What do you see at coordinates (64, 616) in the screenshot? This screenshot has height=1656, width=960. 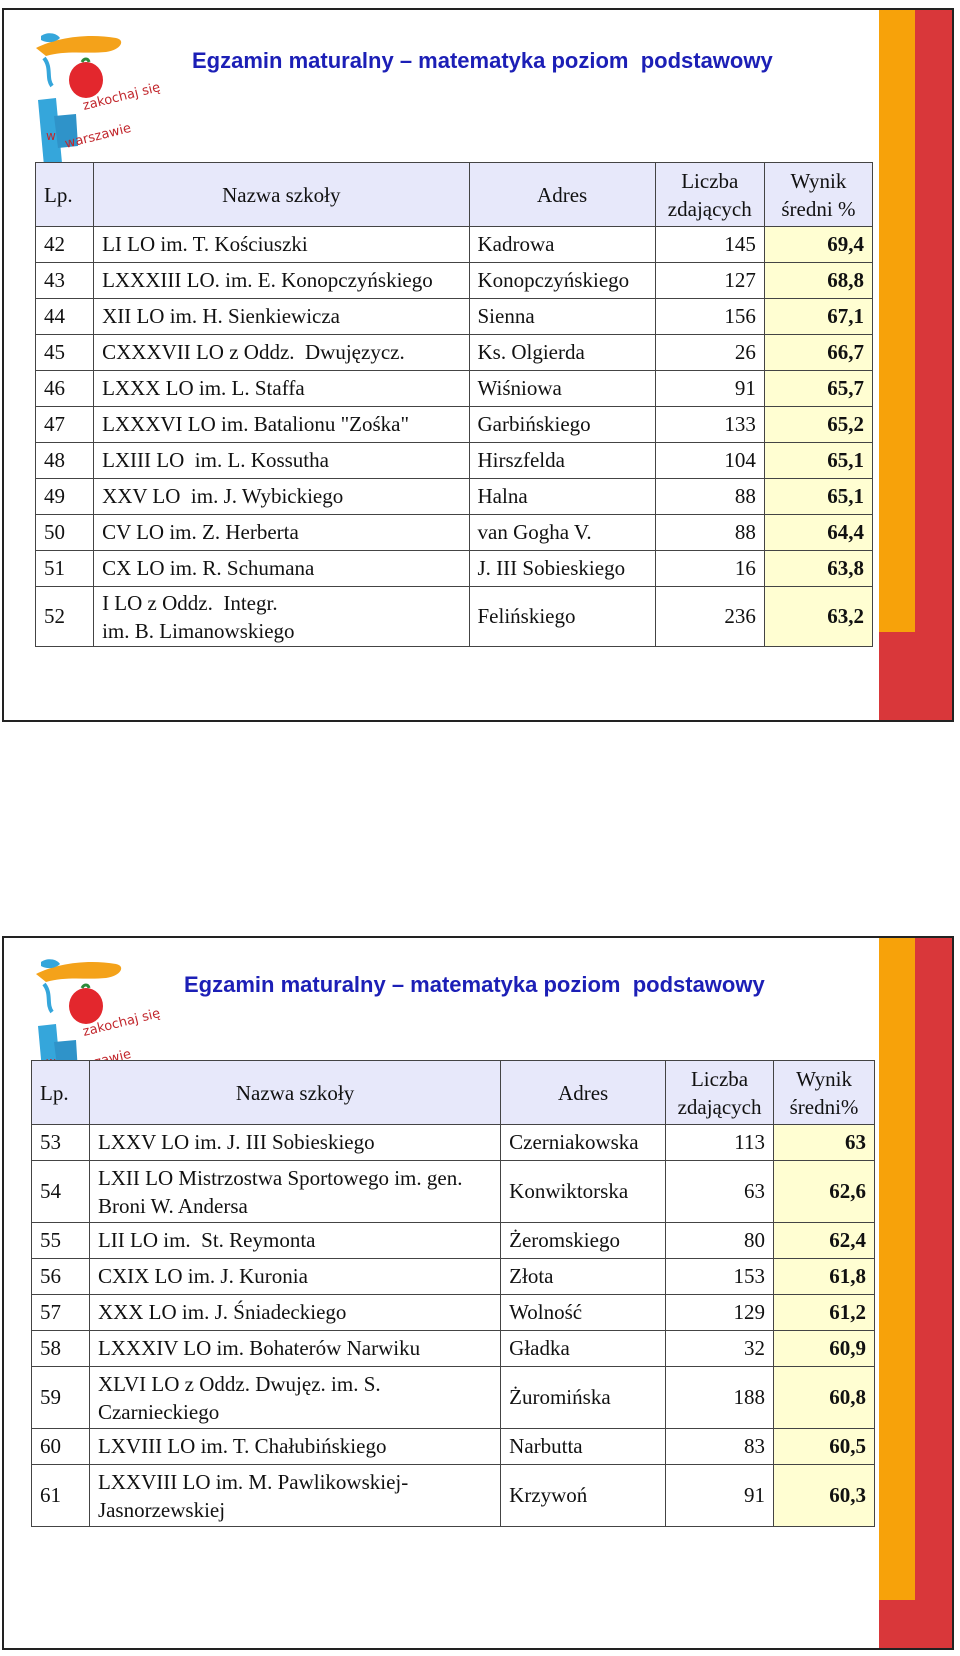 I see `row-lp: 52` at bounding box center [64, 616].